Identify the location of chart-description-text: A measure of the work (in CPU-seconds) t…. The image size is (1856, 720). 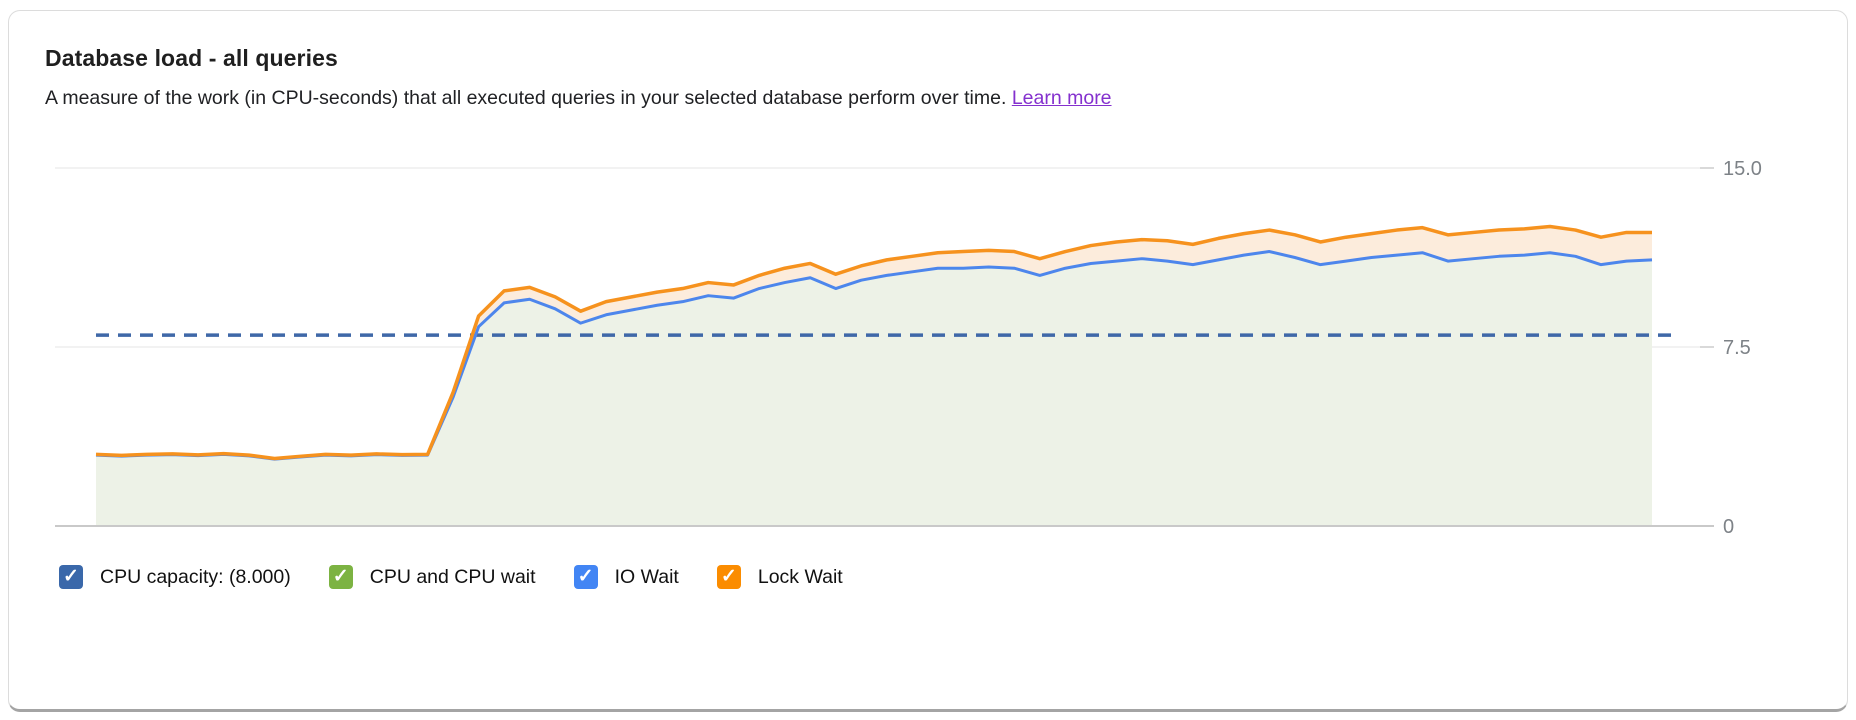
(526, 98).